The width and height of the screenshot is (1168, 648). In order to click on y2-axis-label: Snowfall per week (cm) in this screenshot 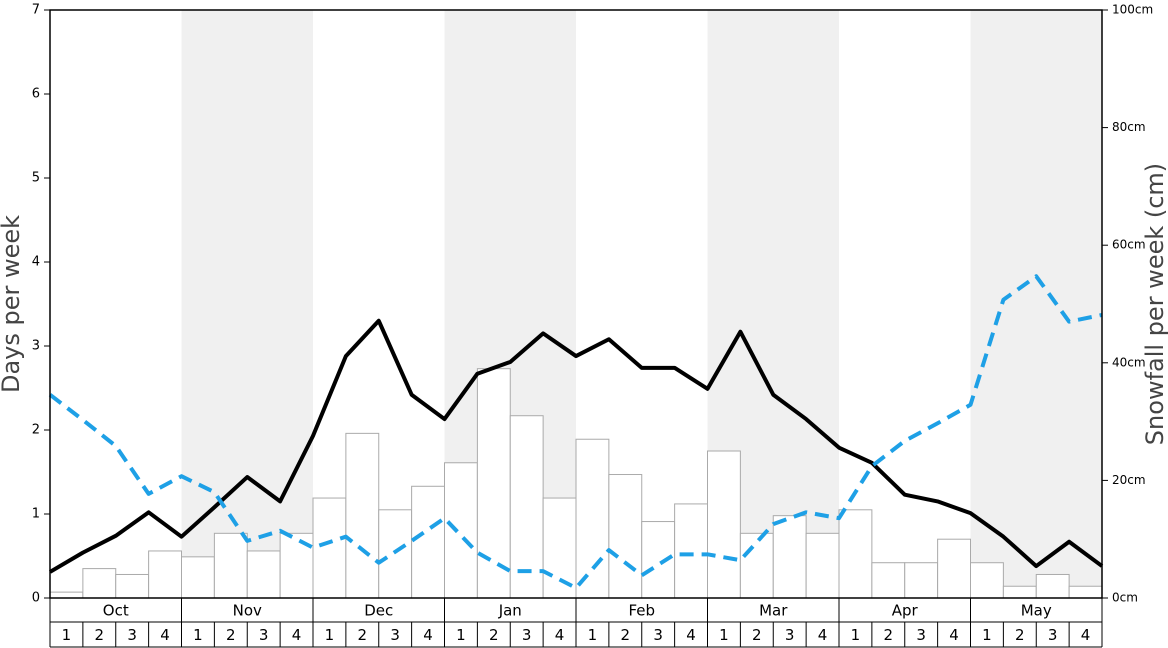, I will do `click(1154, 304)`.